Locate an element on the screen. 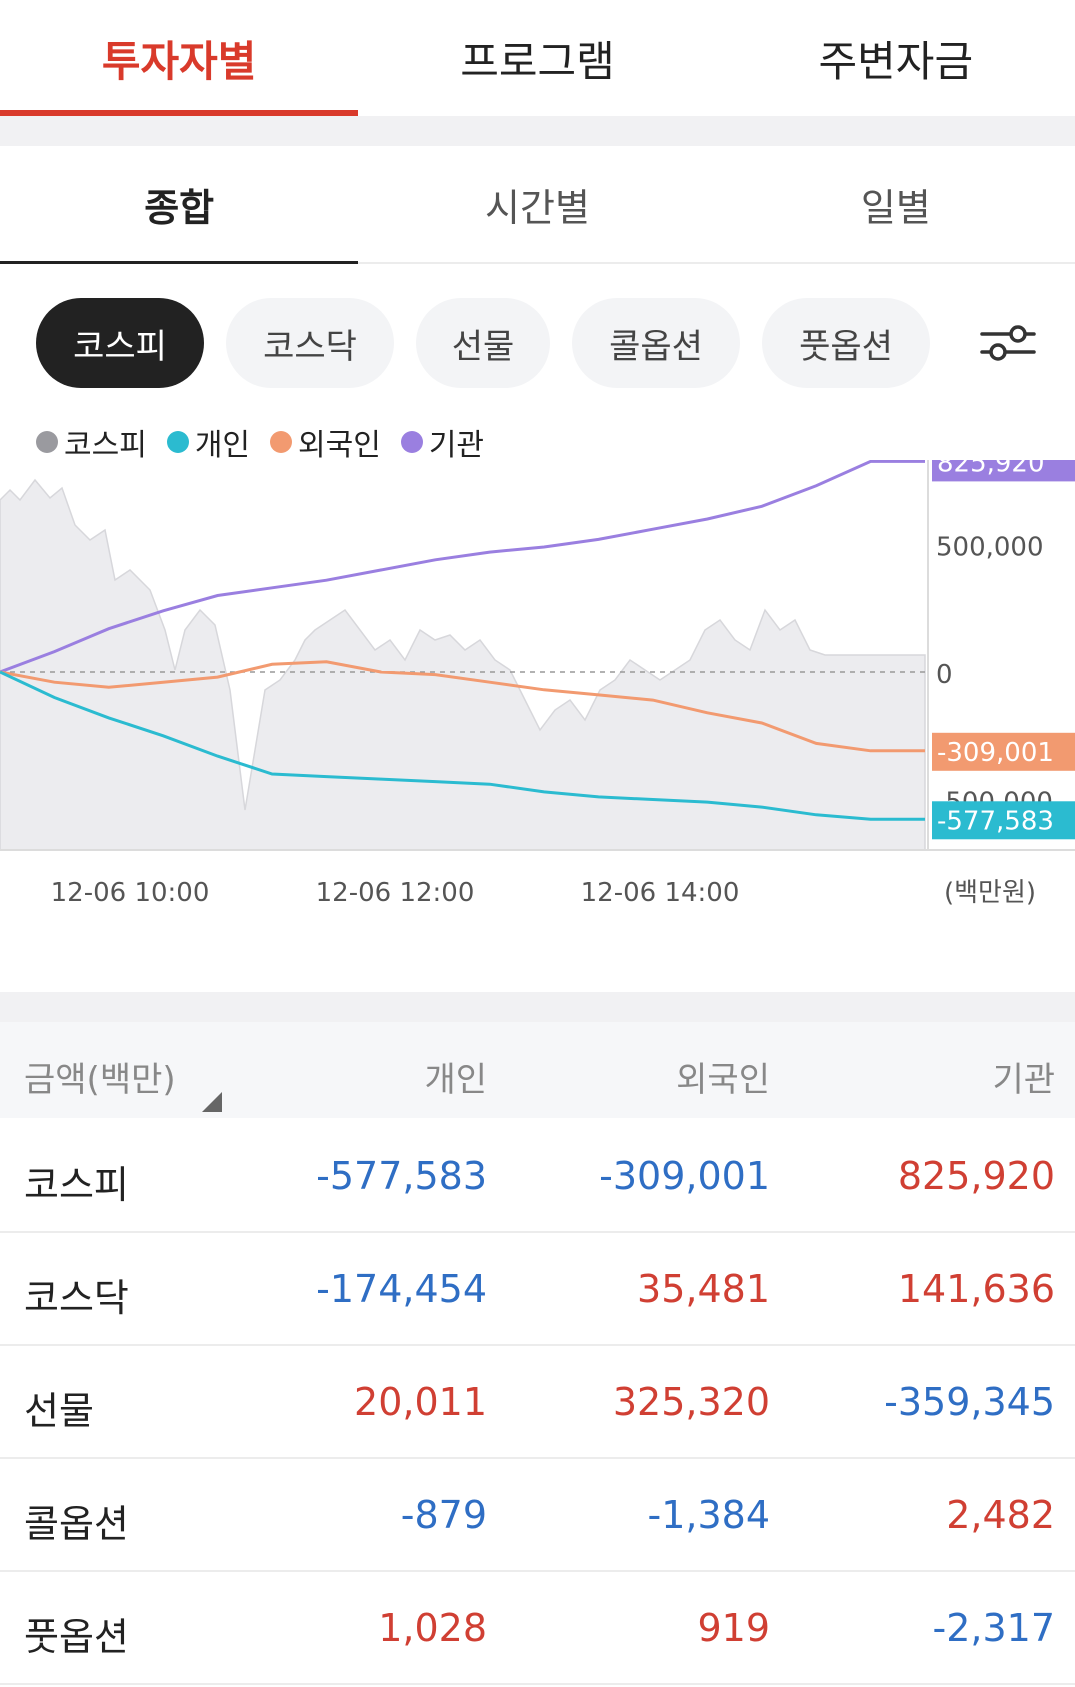 Image resolution: width=1075 pixels, height=1687 pixels. chip-call-option: 콜옵션 is located at coordinates (656, 343).